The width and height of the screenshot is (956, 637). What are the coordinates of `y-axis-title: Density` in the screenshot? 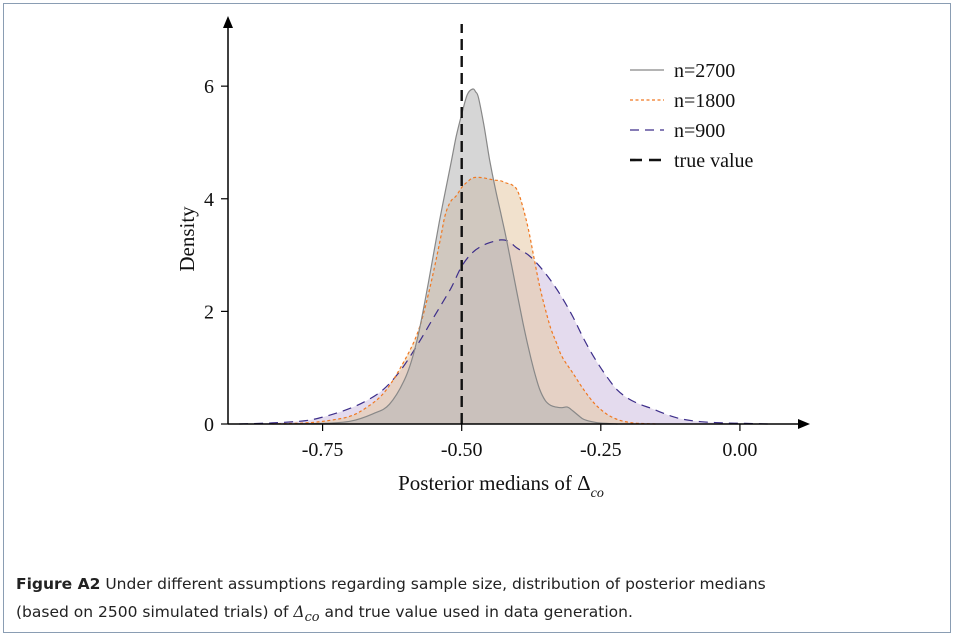 It's located at (187, 239).